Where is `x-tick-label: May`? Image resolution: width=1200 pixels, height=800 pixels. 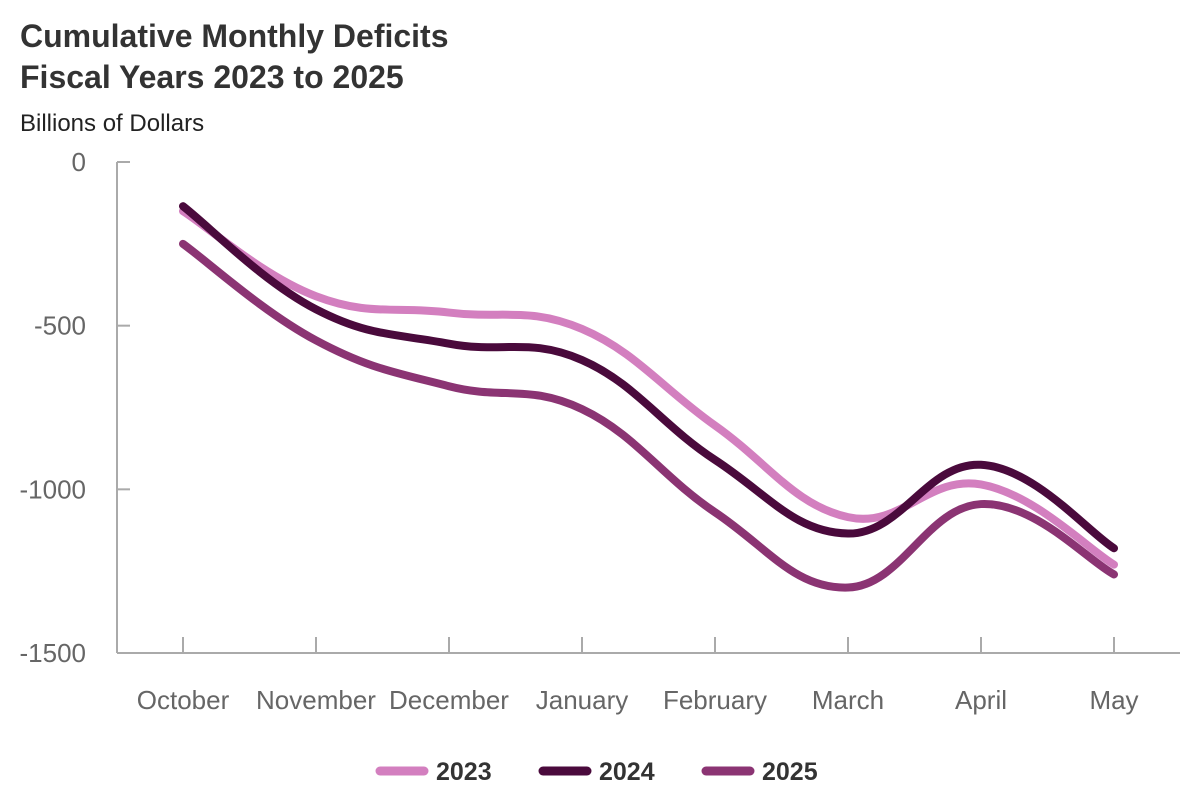
x-tick-label: May is located at coordinates (1113, 700).